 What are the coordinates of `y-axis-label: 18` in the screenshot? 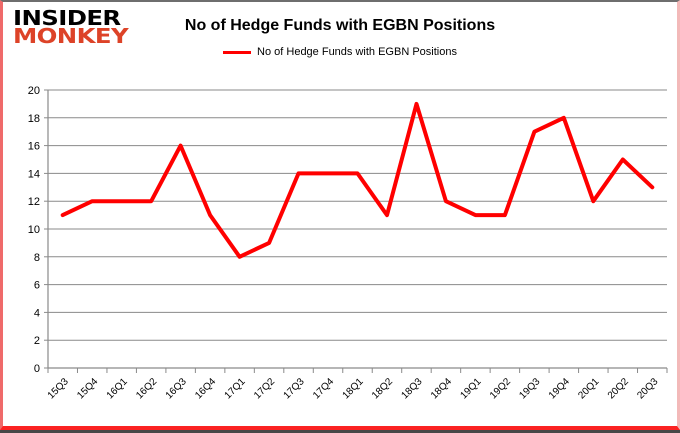 It's located at (34, 119).